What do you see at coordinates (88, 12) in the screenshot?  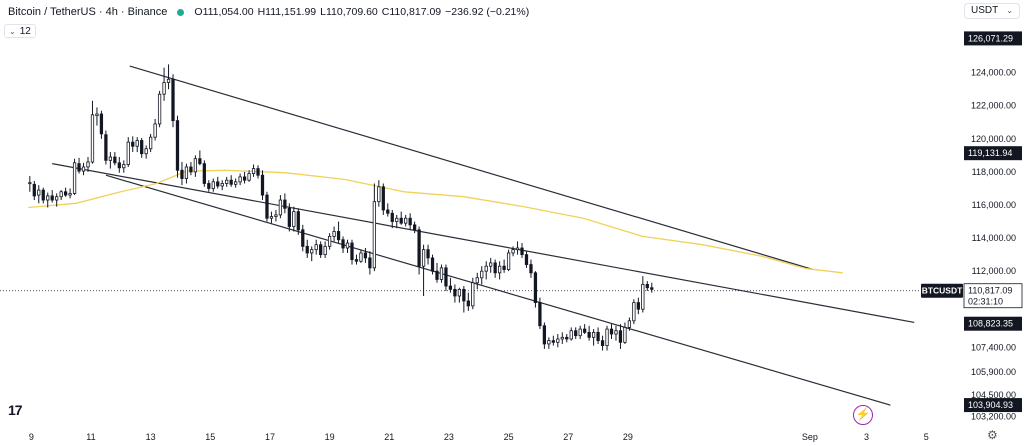 I see `symbol-title: Bitcoin / TetherUS · 4h · Binance` at bounding box center [88, 12].